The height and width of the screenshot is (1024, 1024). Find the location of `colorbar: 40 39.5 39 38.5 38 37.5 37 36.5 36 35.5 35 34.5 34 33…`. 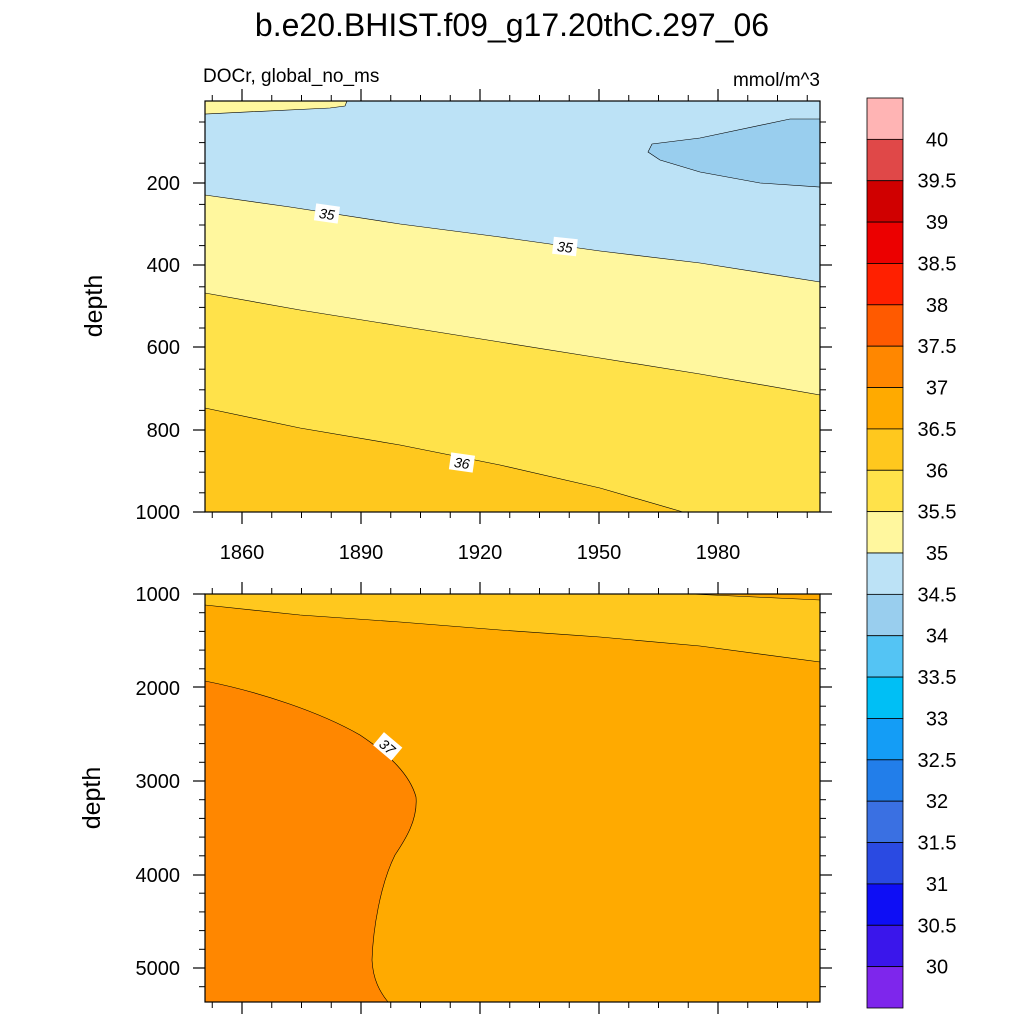

colorbar: 40 39.5 39 38.5 38 37.5 37 36.5 36 35.5 35 34.5 34 33… is located at coordinates (911, 553).